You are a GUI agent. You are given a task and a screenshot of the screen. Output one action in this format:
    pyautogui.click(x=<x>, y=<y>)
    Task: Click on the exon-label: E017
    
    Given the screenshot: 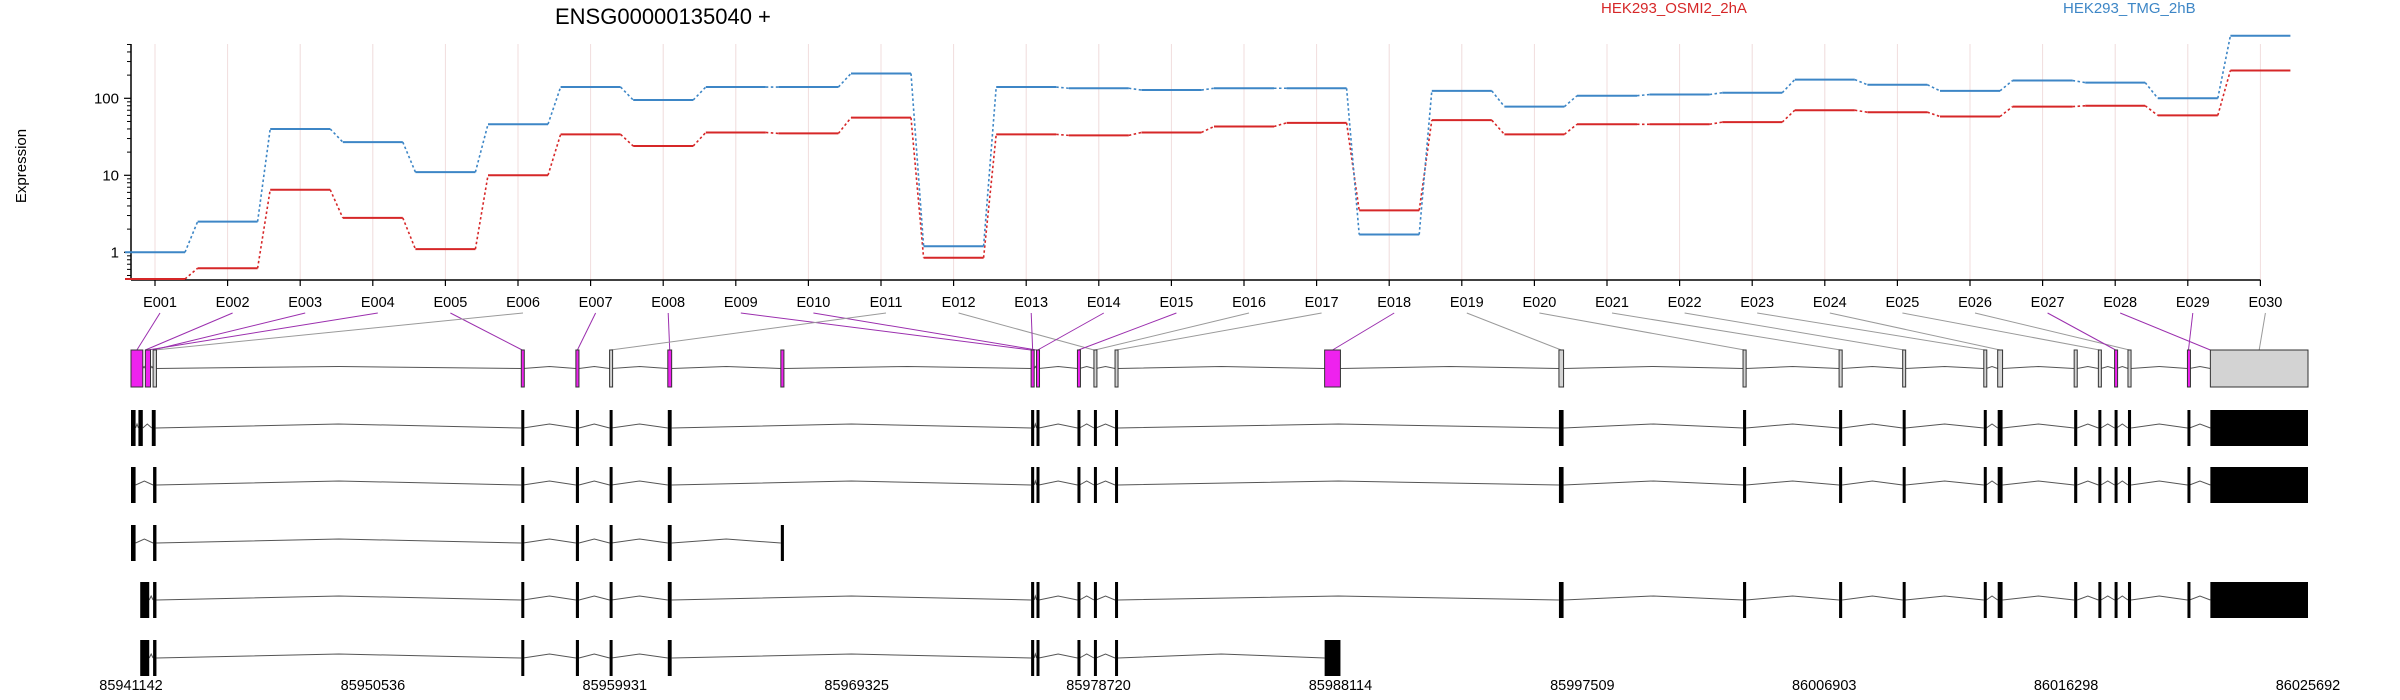 What is the action you would take?
    pyautogui.click(x=1322, y=303)
    